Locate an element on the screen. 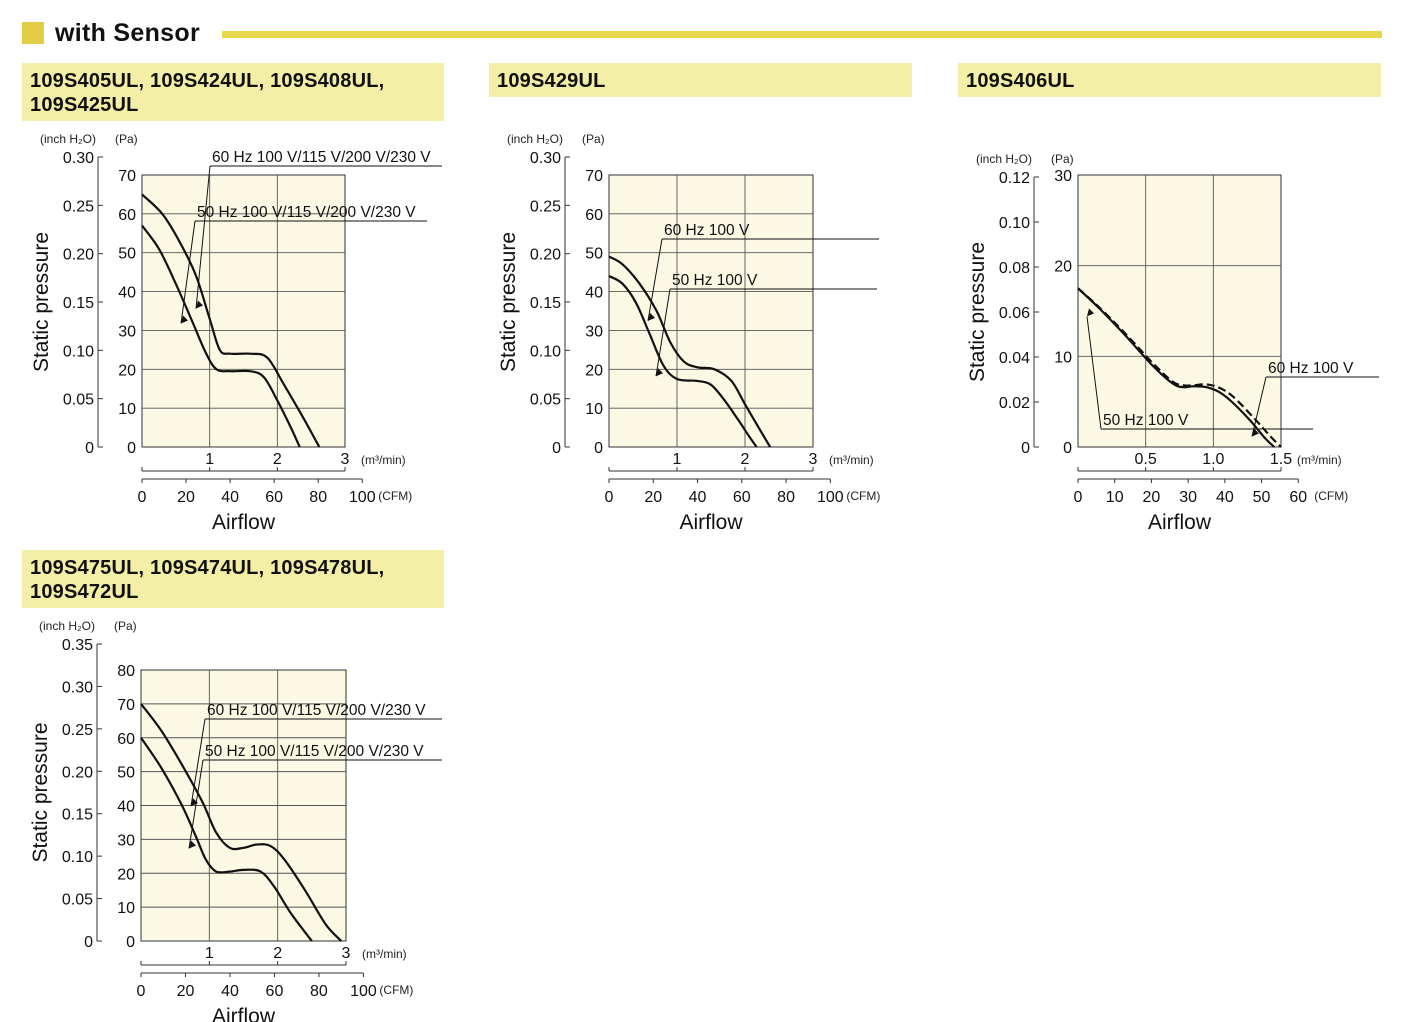  panel-title: 109S429UL is located at coordinates (551, 81).